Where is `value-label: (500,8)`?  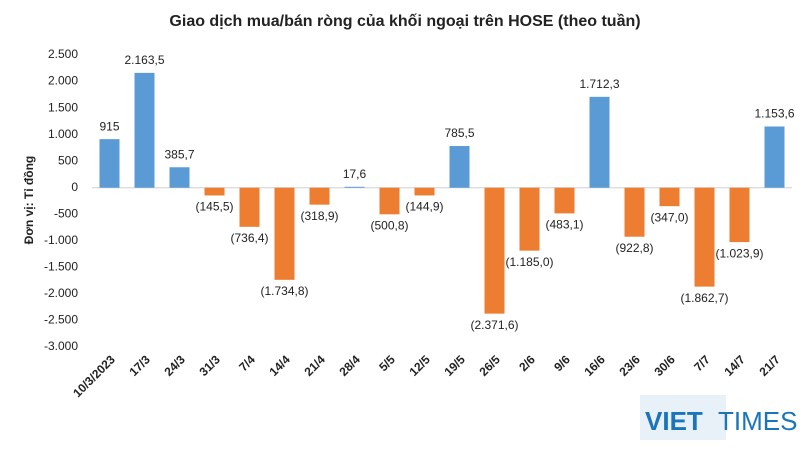
value-label: (500,8) is located at coordinates (389, 225).